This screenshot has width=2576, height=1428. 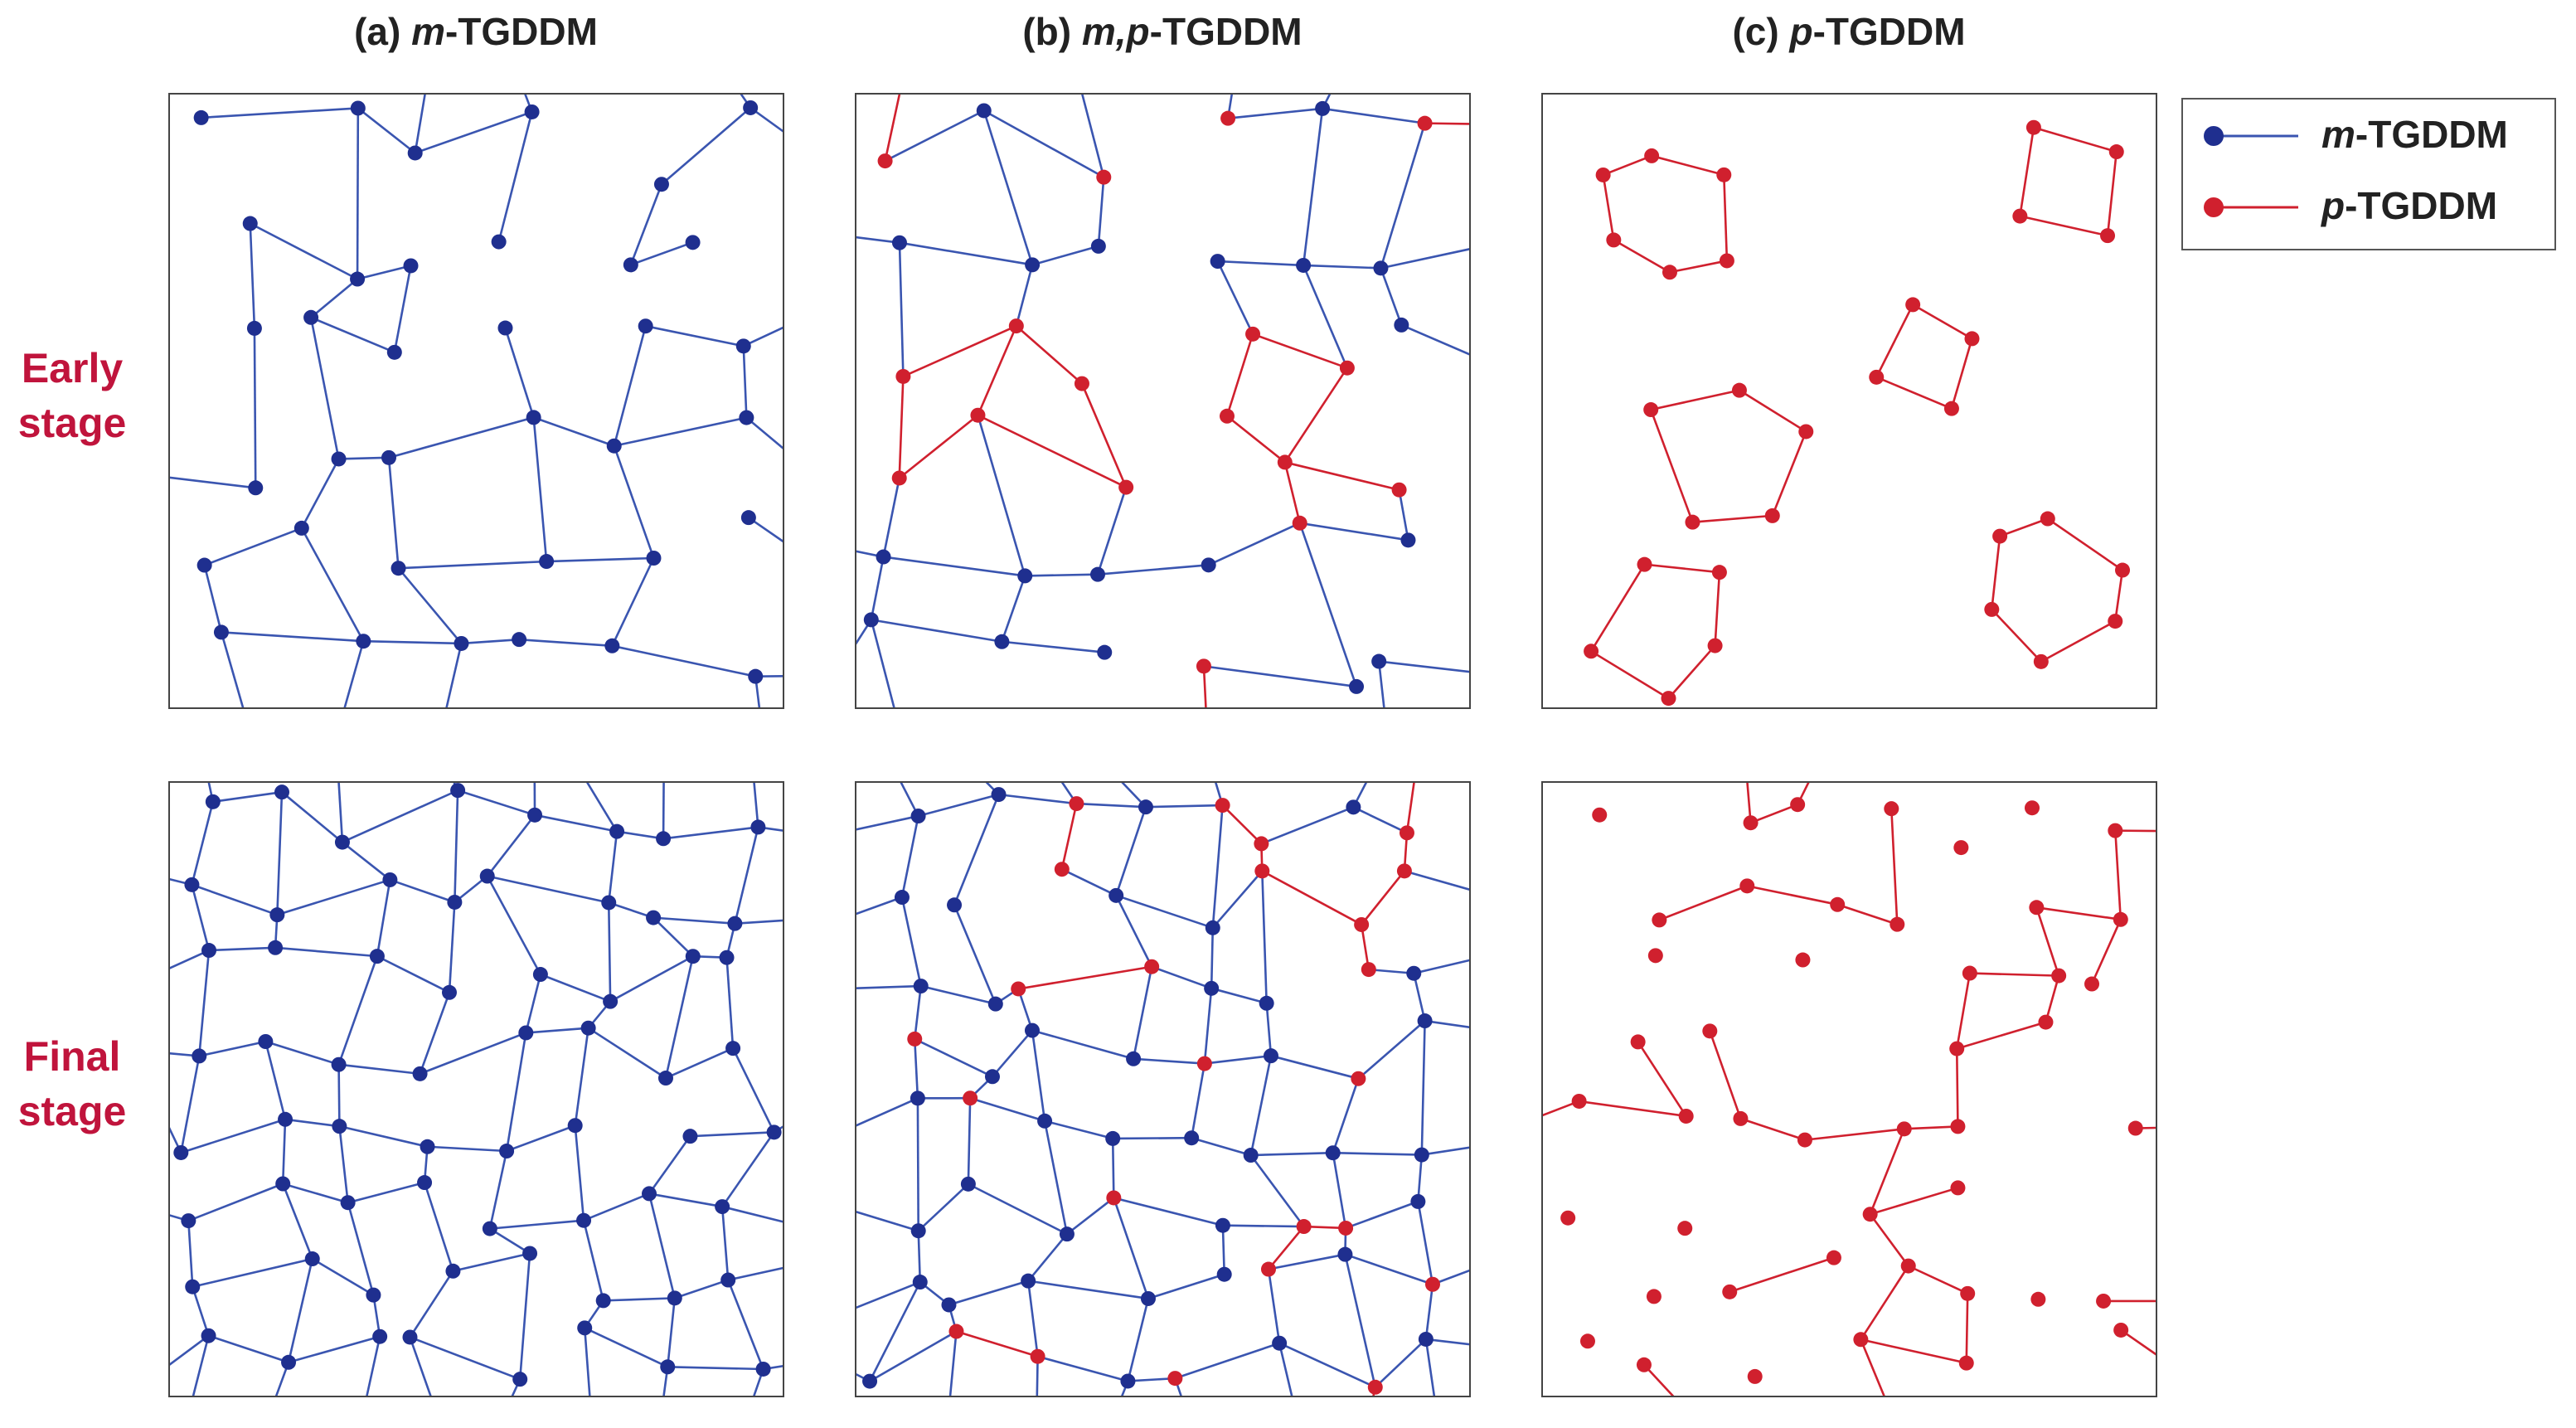 I want to click on network, so click(x=1849, y=1089).